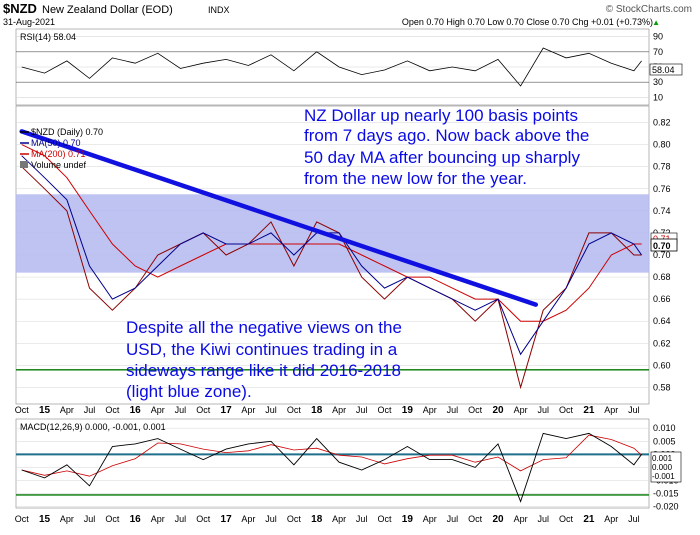 This screenshot has width=700, height=535. I want to click on annotation-bottom-line-3: sideways range like it did 2016-2018, so click(263, 370).